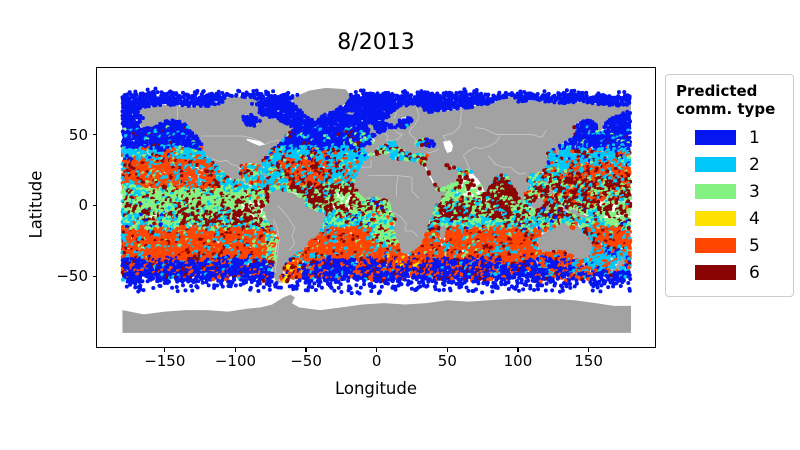 The width and height of the screenshot is (800, 450). I want to click on x-tick-label: −150, so click(165, 361).